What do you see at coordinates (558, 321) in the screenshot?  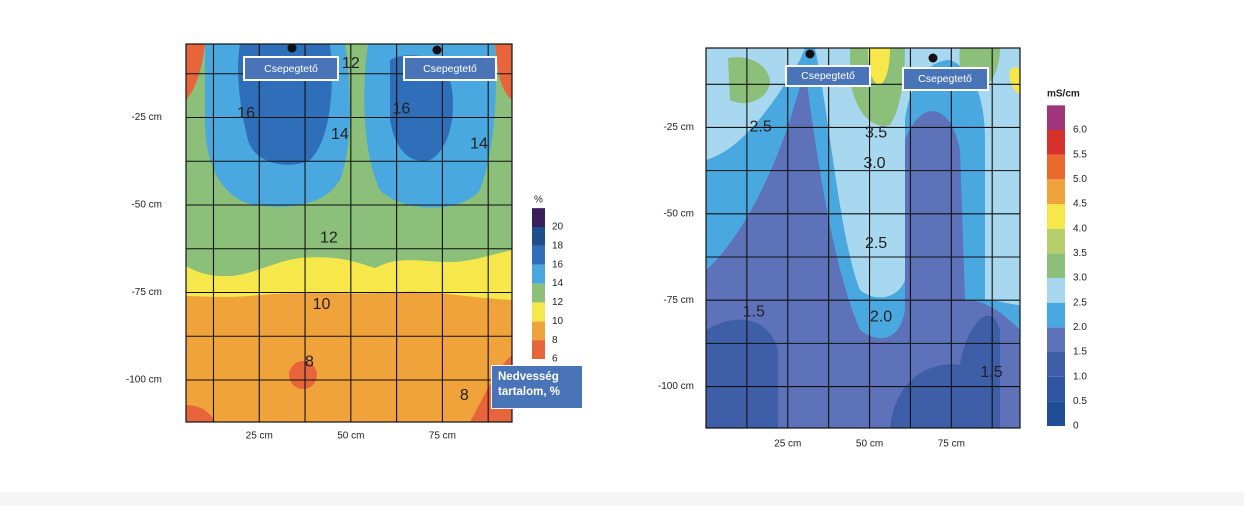 I see `colorbar-label: 10` at bounding box center [558, 321].